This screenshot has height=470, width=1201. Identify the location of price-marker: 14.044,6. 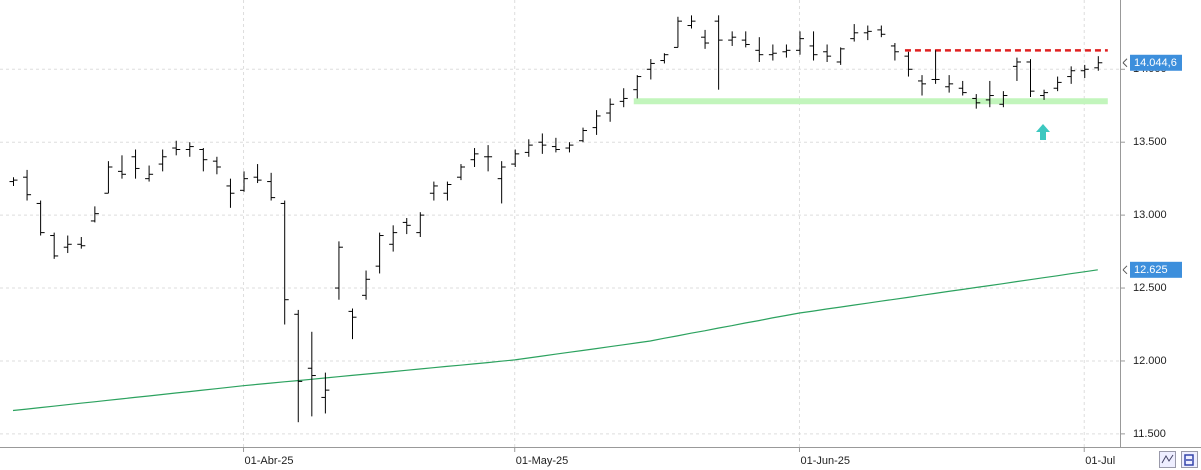
(1152, 62).